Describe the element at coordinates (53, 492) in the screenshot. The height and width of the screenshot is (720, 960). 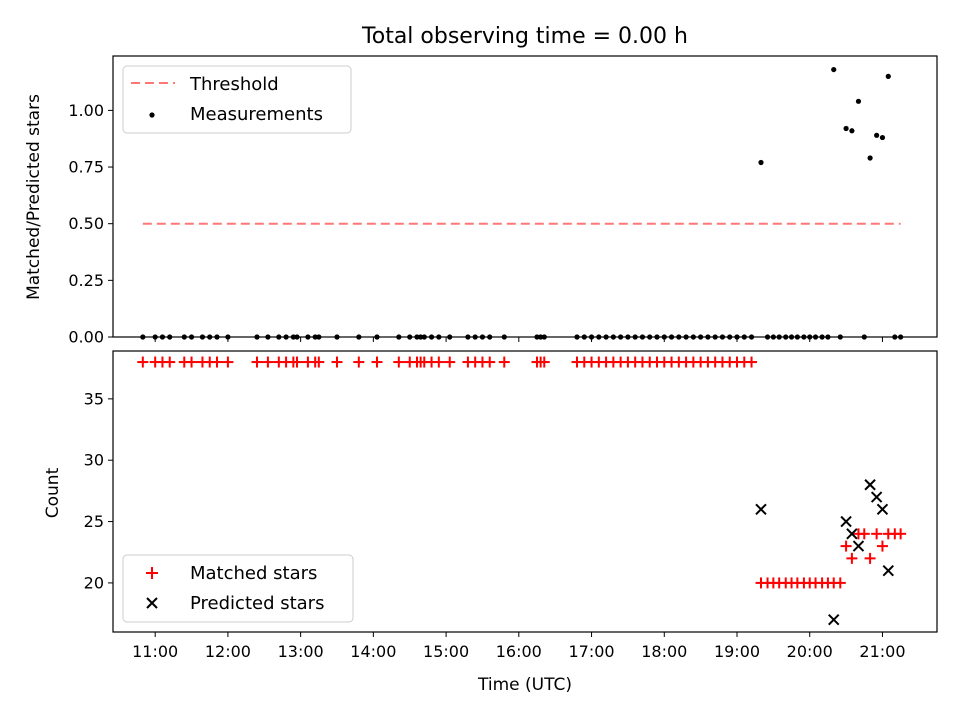
I see `bottom-y-axis-label: Count` at that location.